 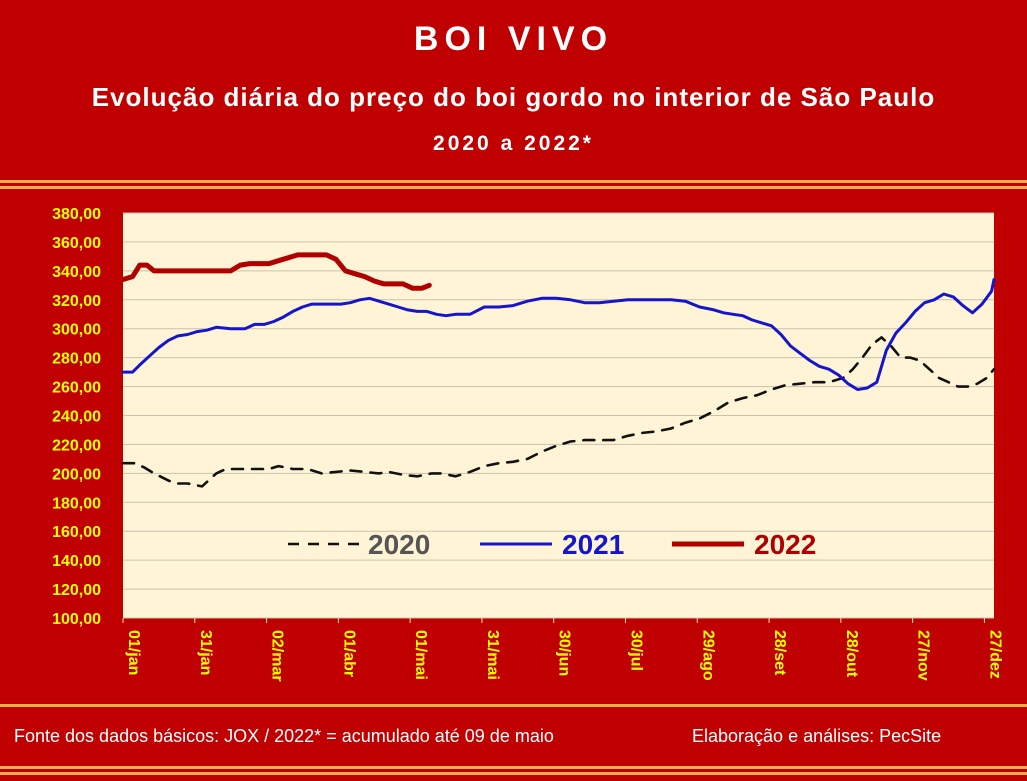 I want to click on x-tick-label: 01/mai, so click(x=420, y=655).